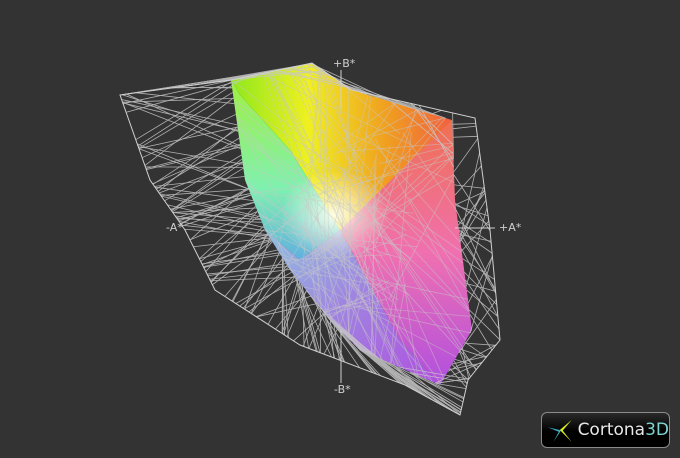 The height and width of the screenshot is (458, 680). Describe the element at coordinates (510, 227) in the screenshot. I see `axis-label-plus-a: +A*` at that location.